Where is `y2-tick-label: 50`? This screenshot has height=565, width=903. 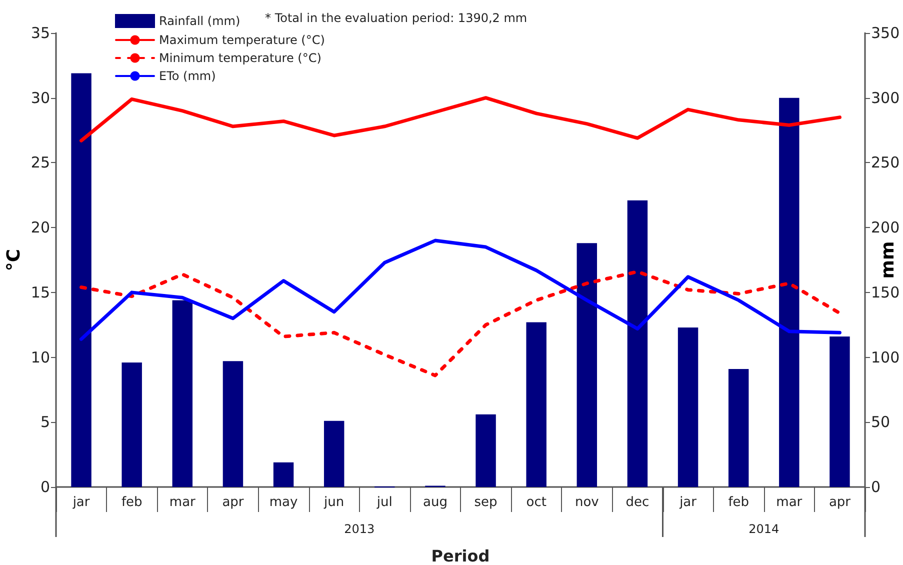 y2-tick-label: 50 is located at coordinates (880, 422).